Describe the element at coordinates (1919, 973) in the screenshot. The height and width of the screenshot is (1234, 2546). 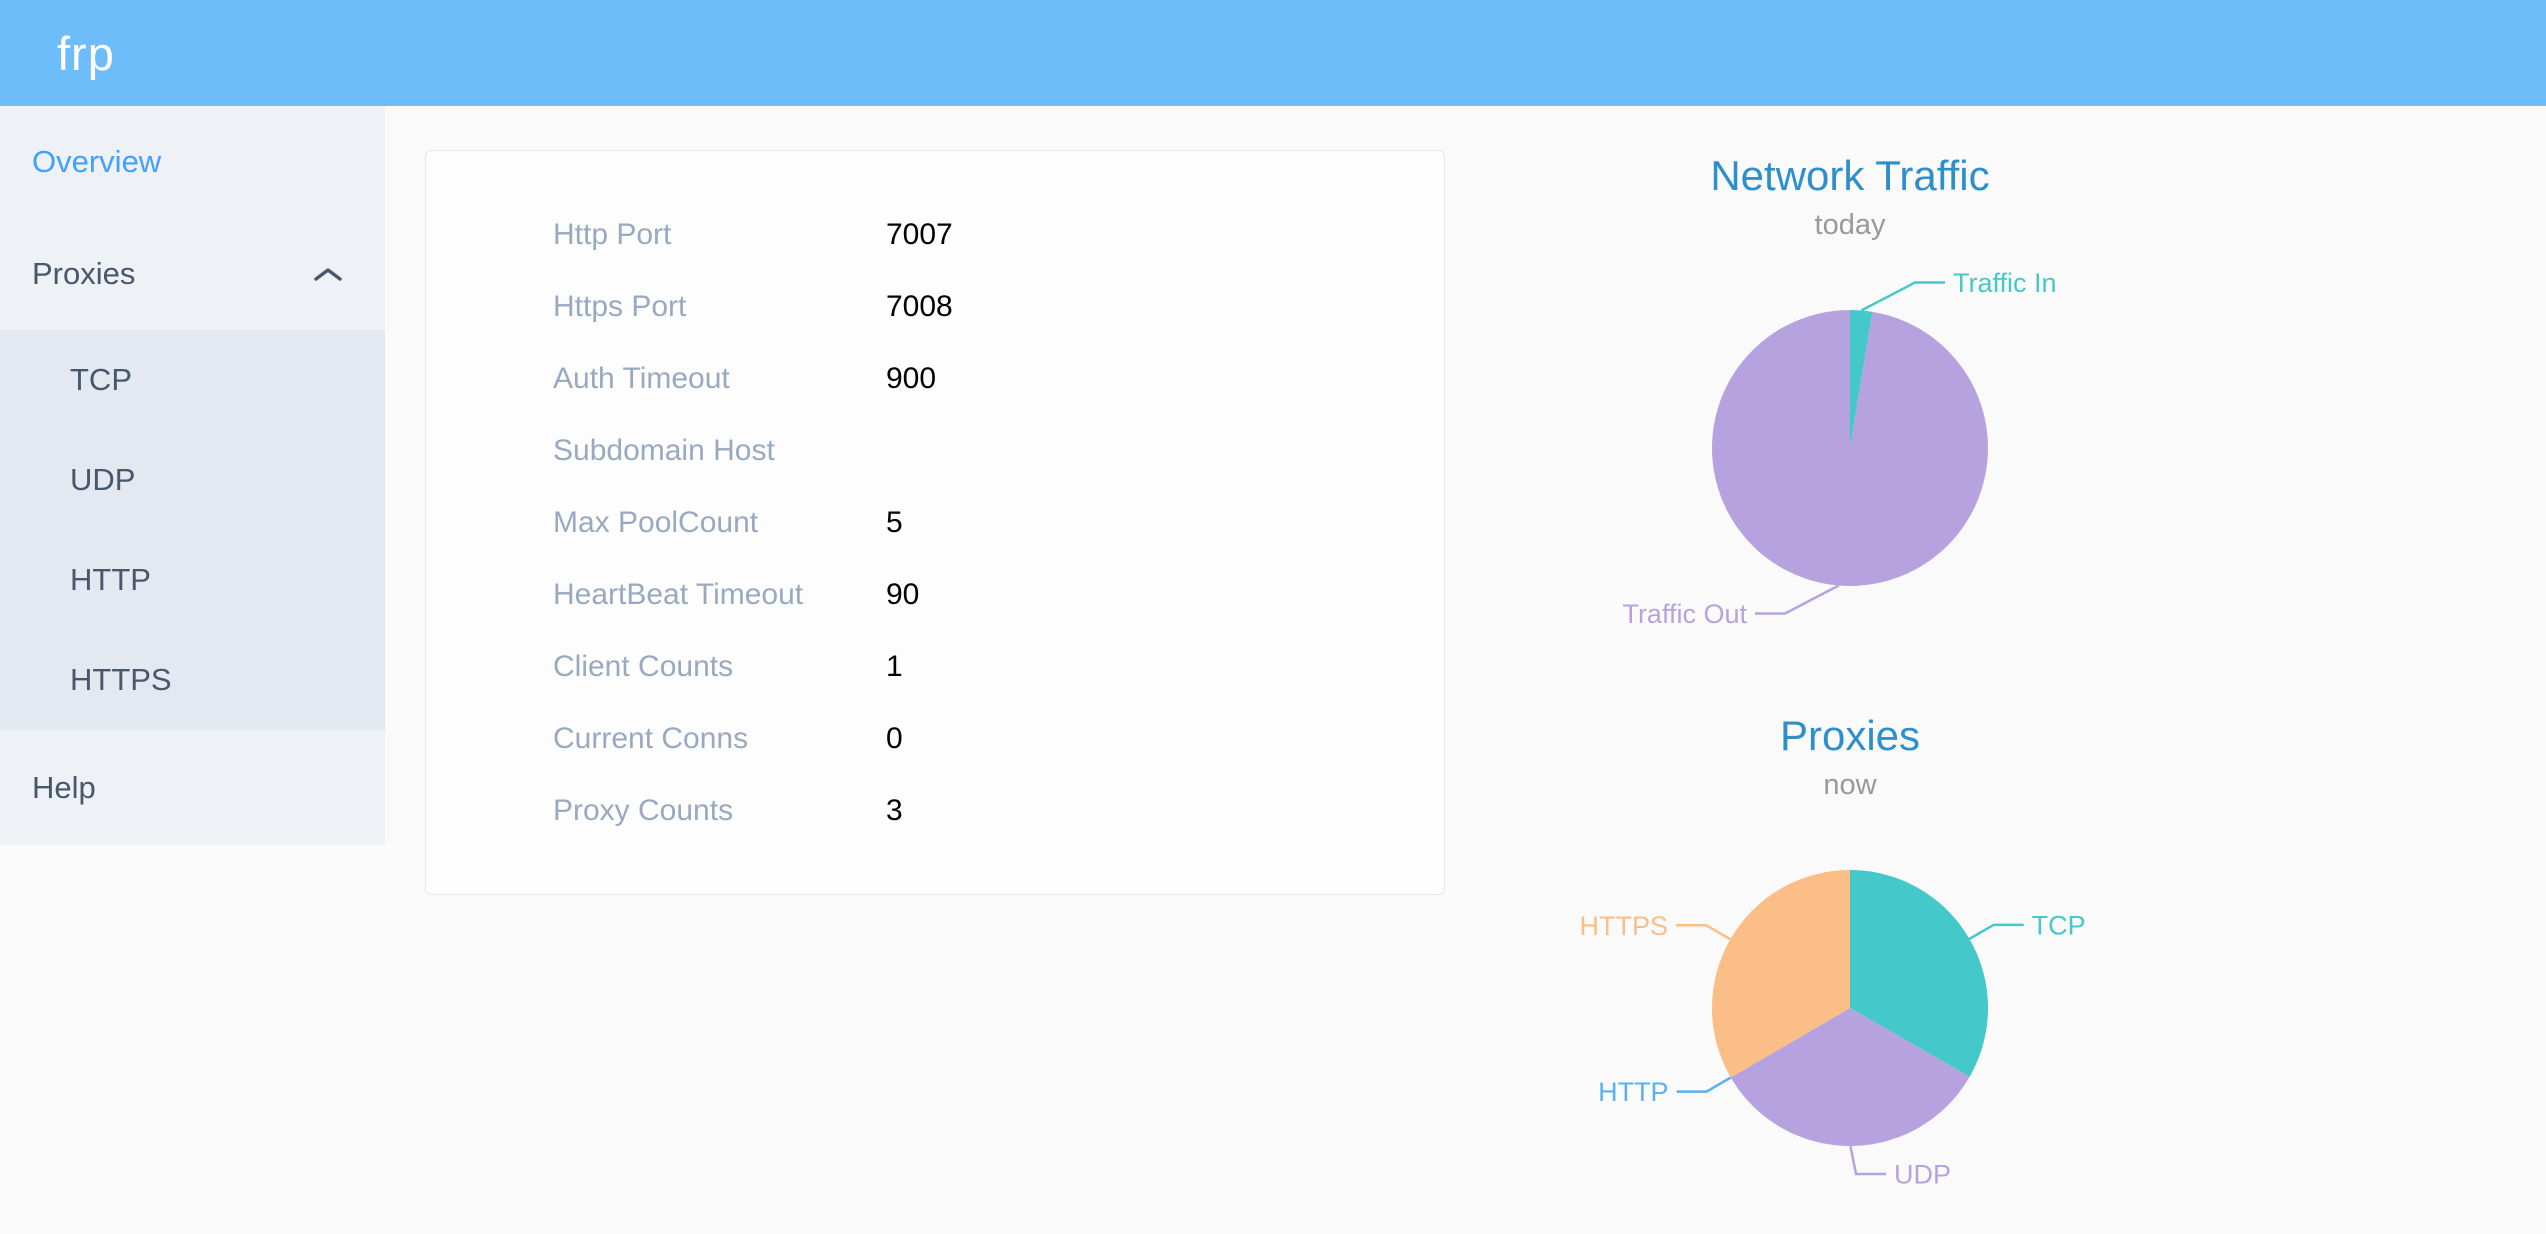
I see `pie-slice-tcp` at that location.